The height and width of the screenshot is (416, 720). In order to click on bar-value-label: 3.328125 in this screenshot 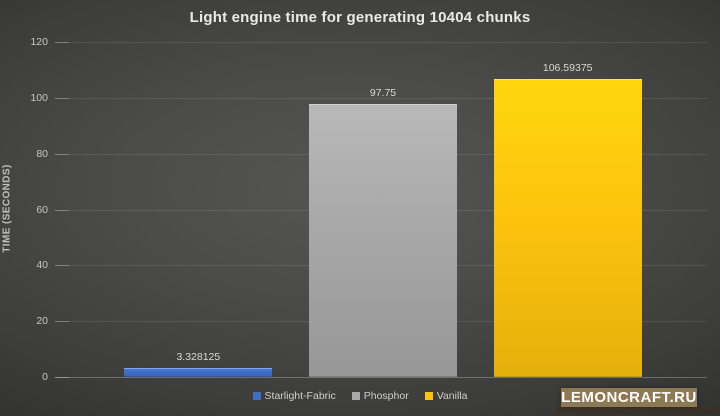, I will do `click(198, 356)`.